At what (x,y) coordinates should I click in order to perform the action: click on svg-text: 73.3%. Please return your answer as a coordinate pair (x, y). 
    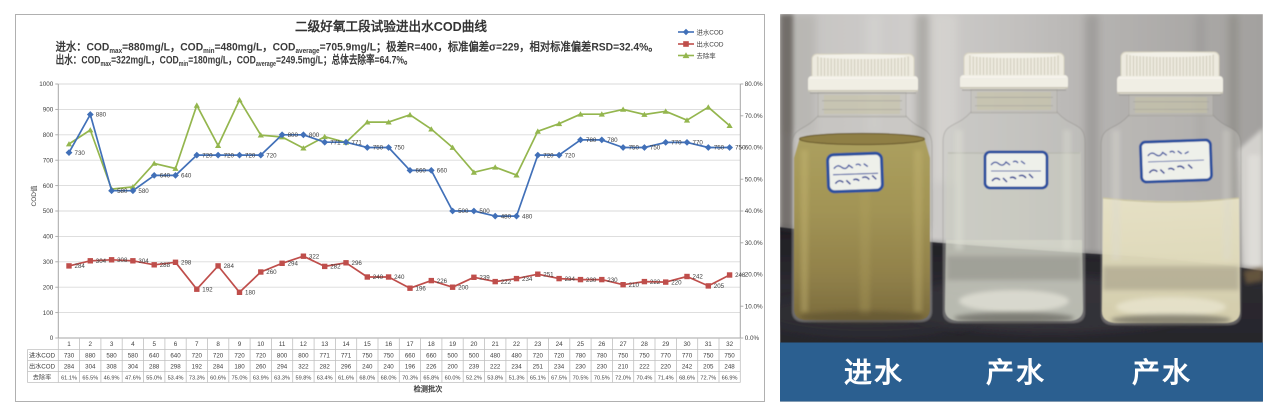
    Looking at the image, I should click on (197, 379).